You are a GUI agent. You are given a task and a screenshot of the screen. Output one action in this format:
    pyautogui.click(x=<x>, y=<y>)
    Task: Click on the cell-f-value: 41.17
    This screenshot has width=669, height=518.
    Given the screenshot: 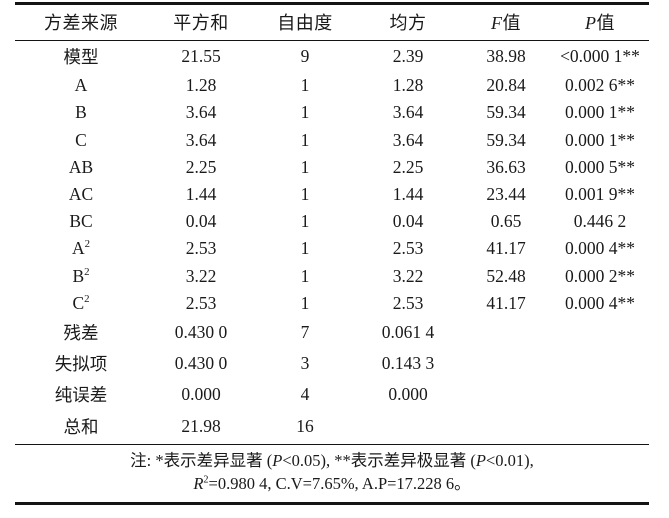 What is the action you would take?
    pyautogui.click(x=506, y=248)
    